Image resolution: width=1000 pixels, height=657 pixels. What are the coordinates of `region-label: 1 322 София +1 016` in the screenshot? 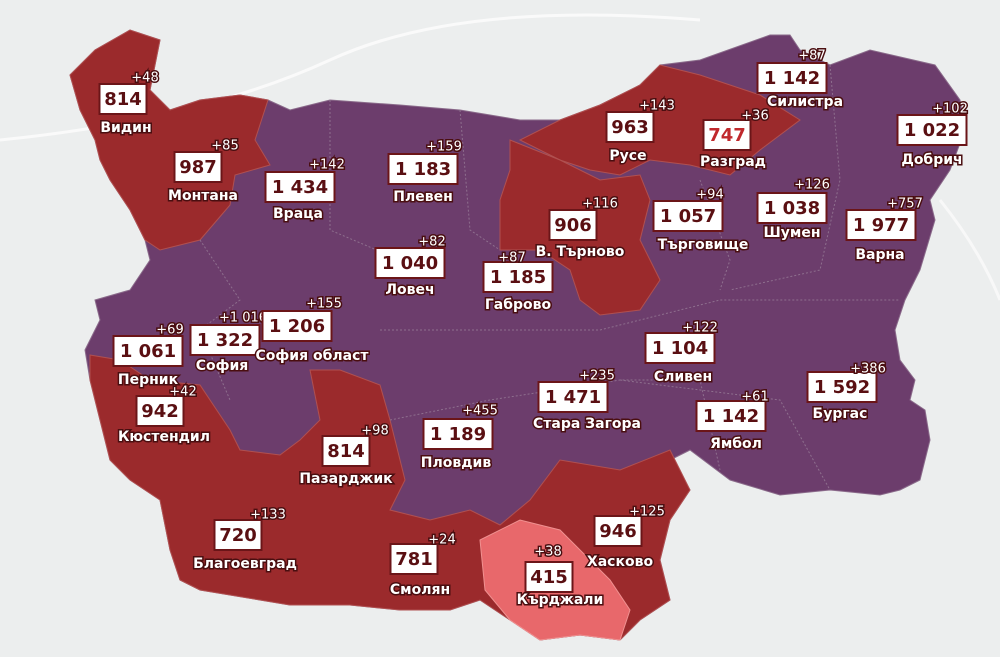 It's located at (229, 342).